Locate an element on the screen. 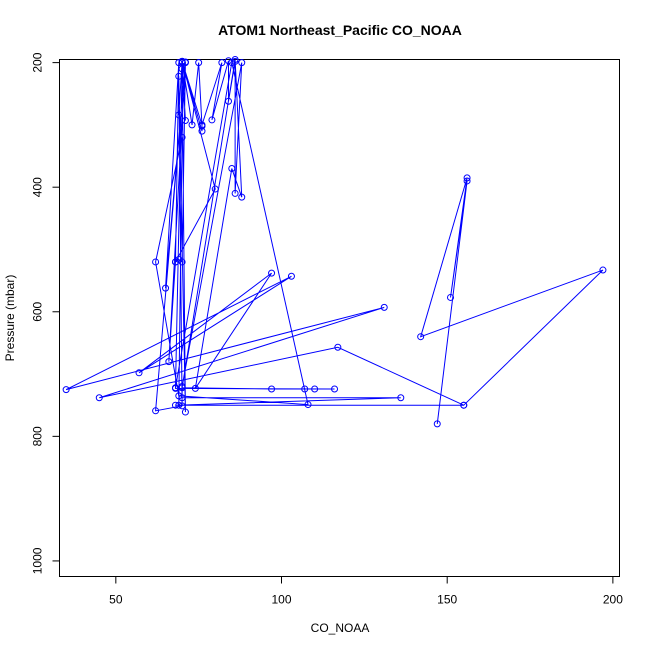  x-axis-label: CO_NOAA is located at coordinates (340, 628).